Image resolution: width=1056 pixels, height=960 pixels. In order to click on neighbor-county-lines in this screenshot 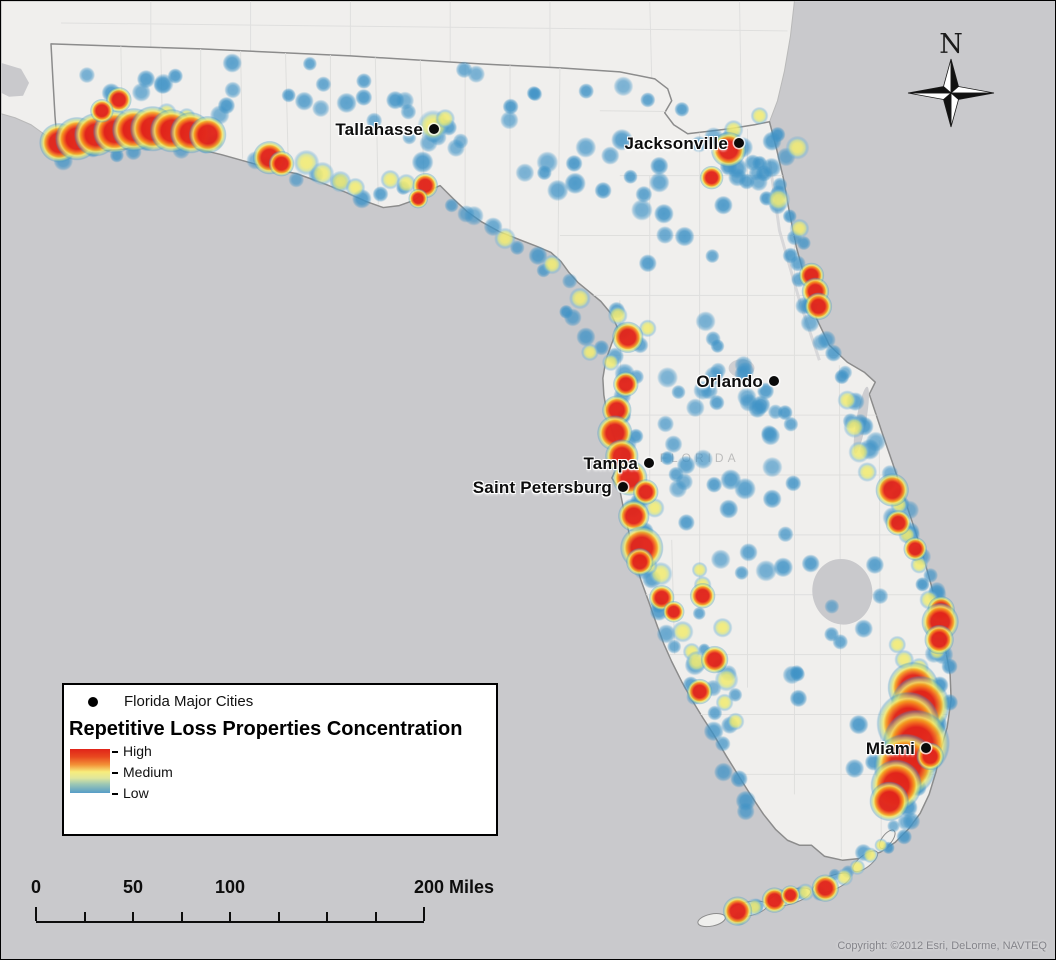, I will do `click(424, 64)`.